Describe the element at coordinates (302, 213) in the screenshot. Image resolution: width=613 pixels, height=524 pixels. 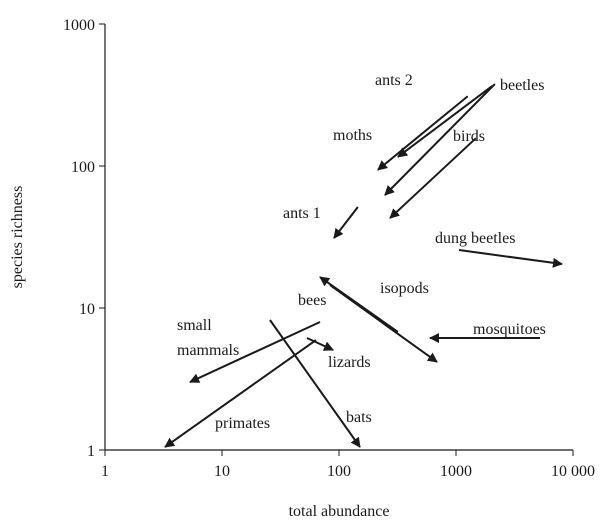
I see `arrow-label: ants 1` at that location.